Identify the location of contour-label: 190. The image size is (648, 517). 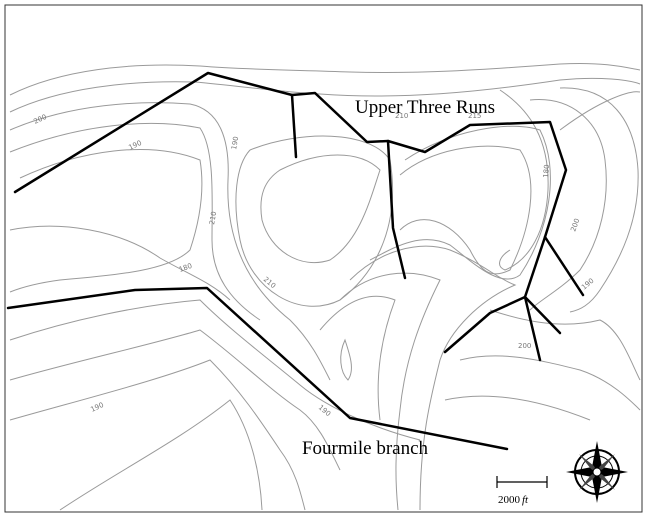
(235, 143).